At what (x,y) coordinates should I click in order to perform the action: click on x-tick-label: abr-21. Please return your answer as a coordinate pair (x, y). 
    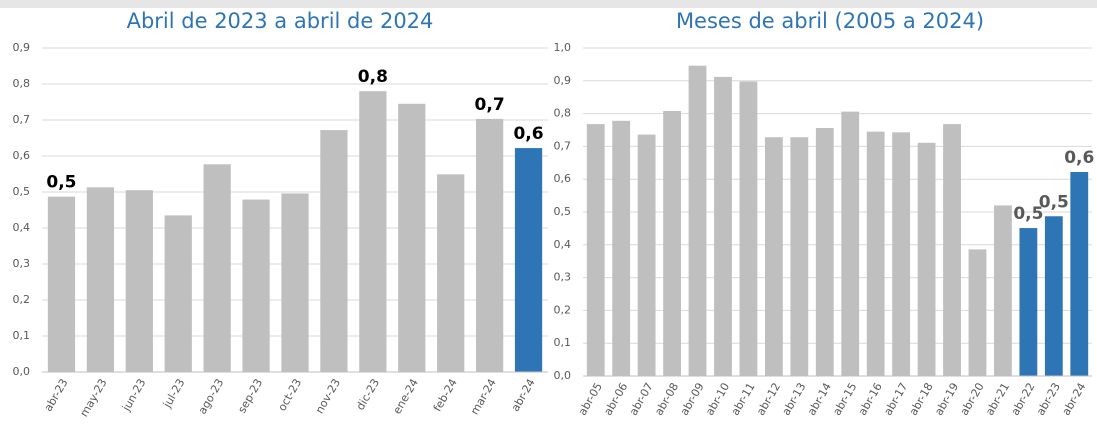
    Looking at the image, I should click on (997, 399).